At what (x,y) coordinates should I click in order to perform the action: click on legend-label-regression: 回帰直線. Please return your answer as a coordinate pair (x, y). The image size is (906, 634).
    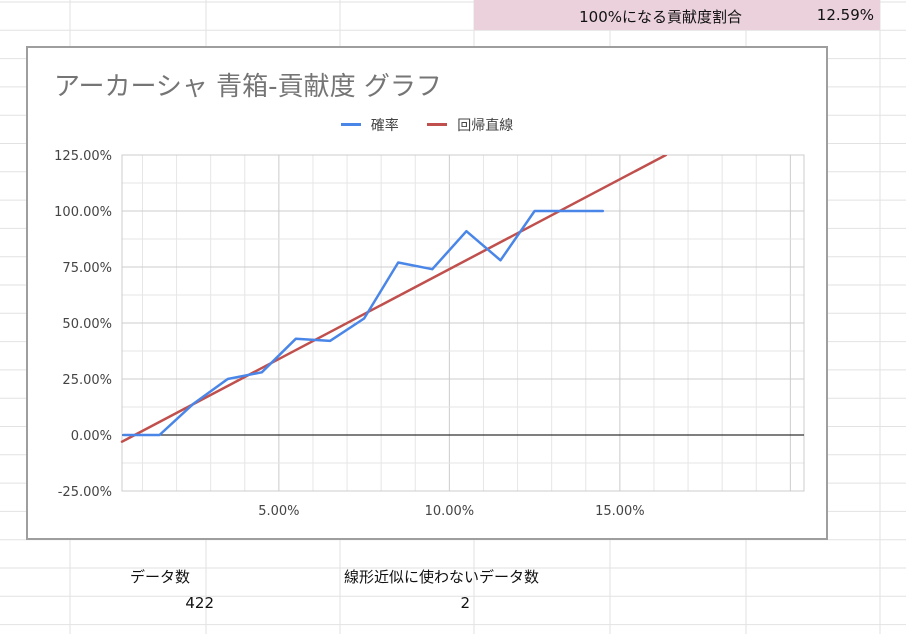
    Looking at the image, I should click on (485, 125).